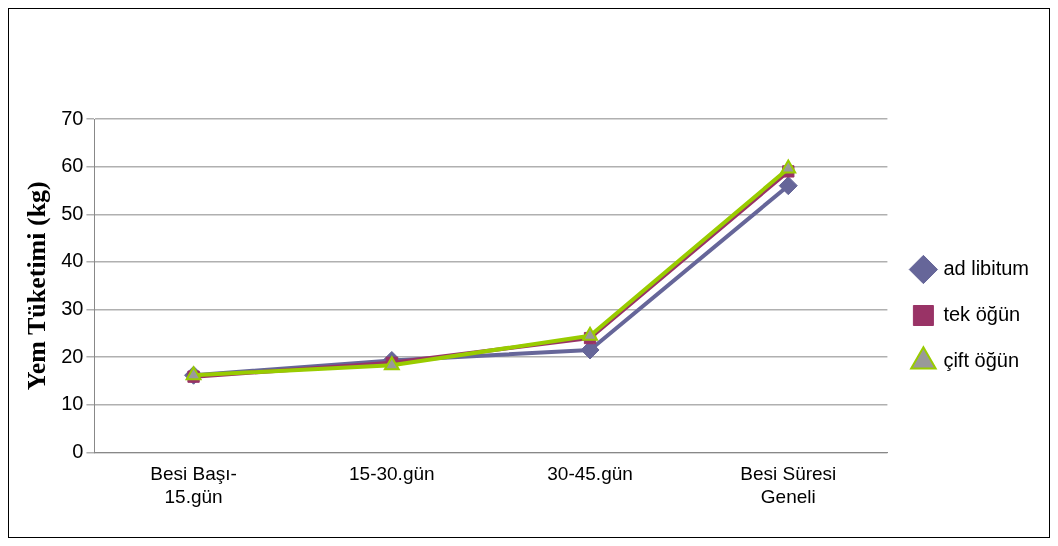 This screenshot has height=546, width=1058. What do you see at coordinates (78, 450) in the screenshot?
I see `y-tick-label: 0` at bounding box center [78, 450].